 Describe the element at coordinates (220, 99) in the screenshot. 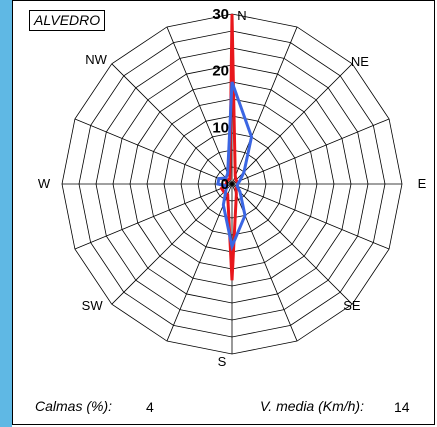

I see `radial-tick-labels: 0 10 20 30` at that location.